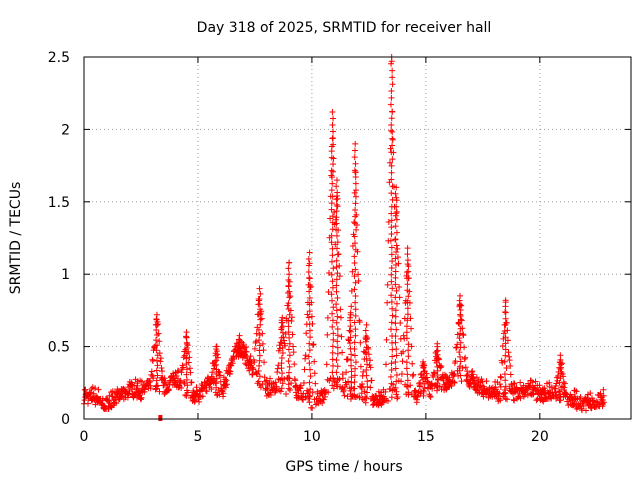 The image size is (640, 480). I want to click on y-tick-label: 1, so click(65, 275).